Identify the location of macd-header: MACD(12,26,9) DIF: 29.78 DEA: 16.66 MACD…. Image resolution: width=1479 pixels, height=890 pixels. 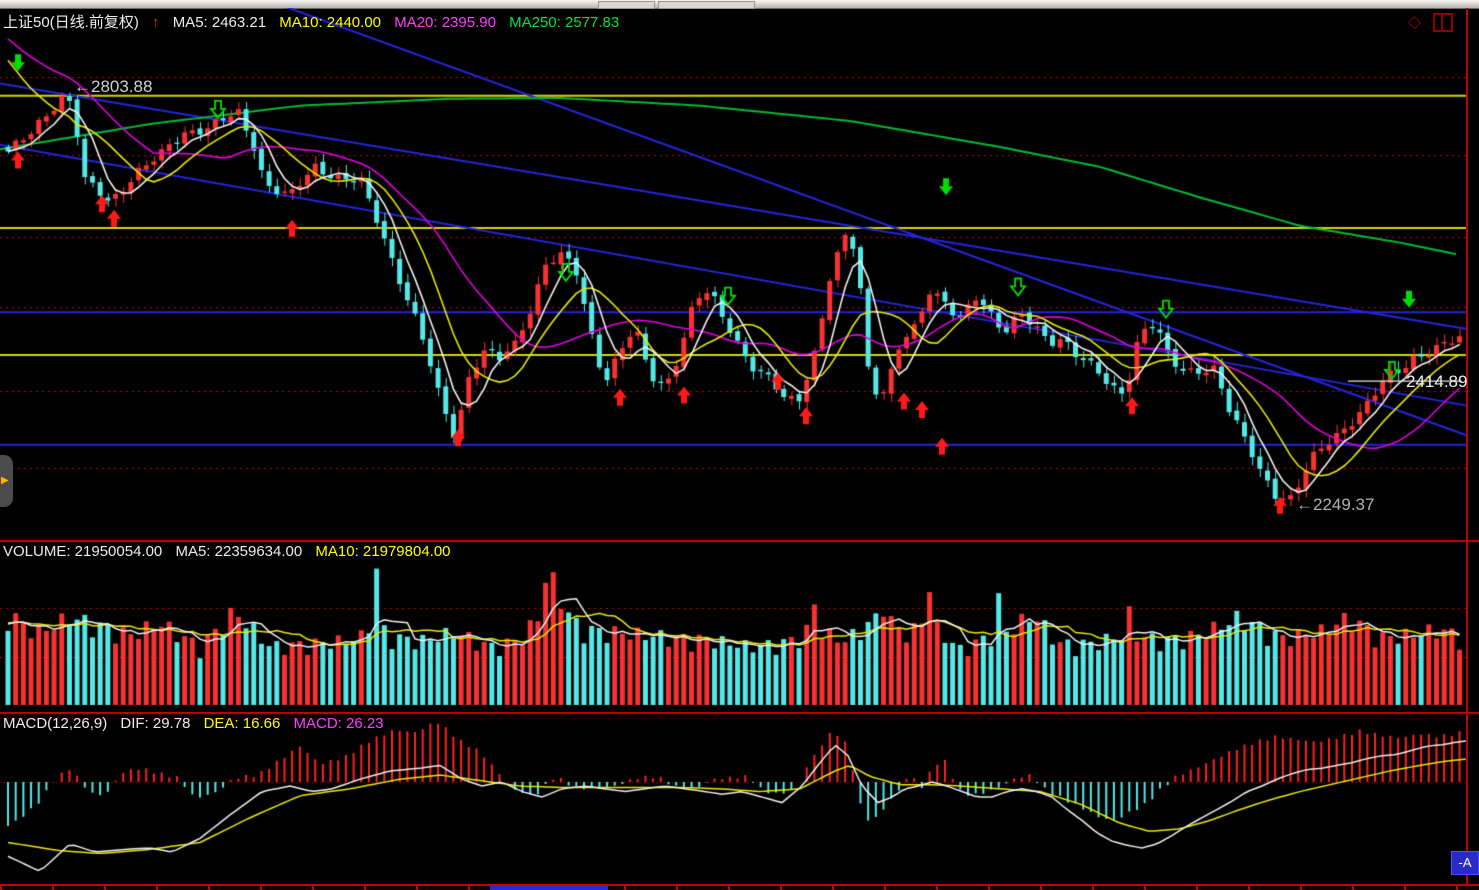
(198, 723).